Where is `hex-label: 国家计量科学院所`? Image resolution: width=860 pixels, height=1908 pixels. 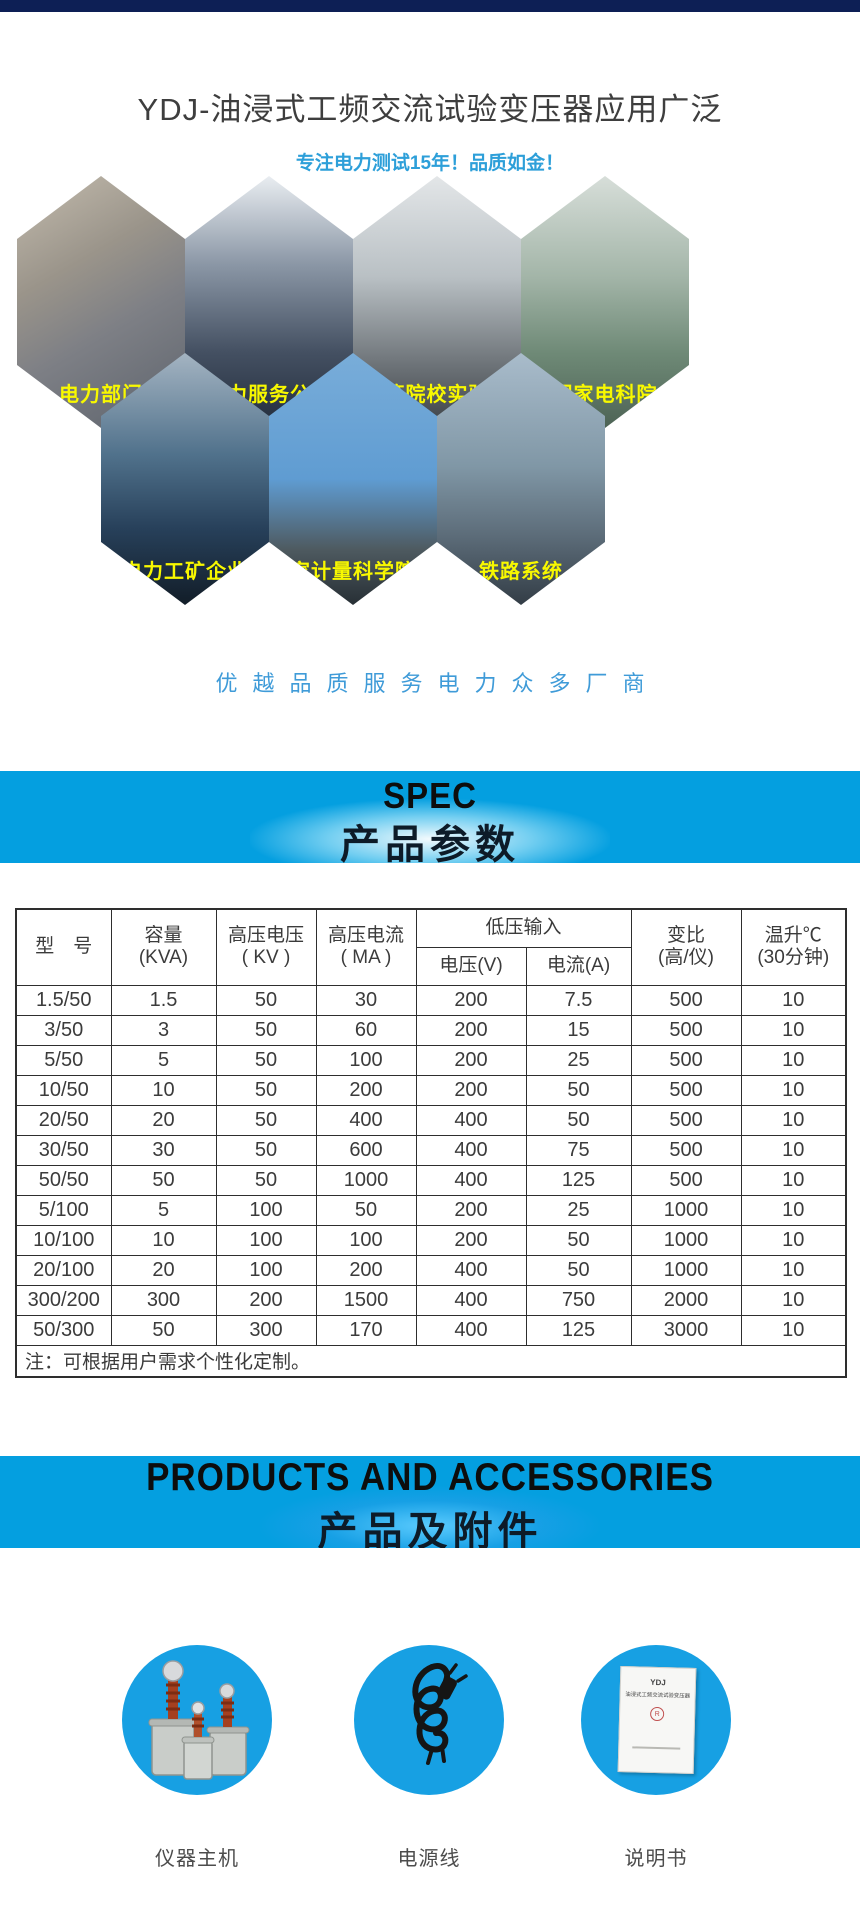
hex-label: 国家计量科学院所 is located at coordinates (353, 572).